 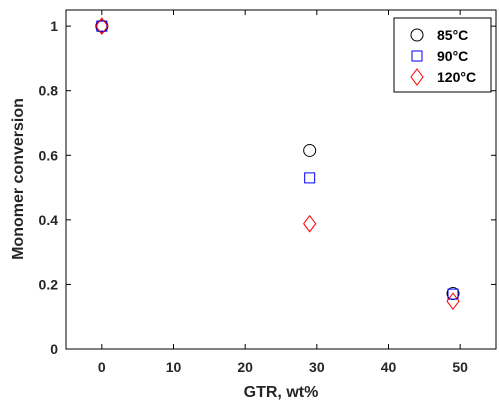 What do you see at coordinates (49, 284) in the screenshot?
I see `y-tick-label: 0.2` at bounding box center [49, 284].